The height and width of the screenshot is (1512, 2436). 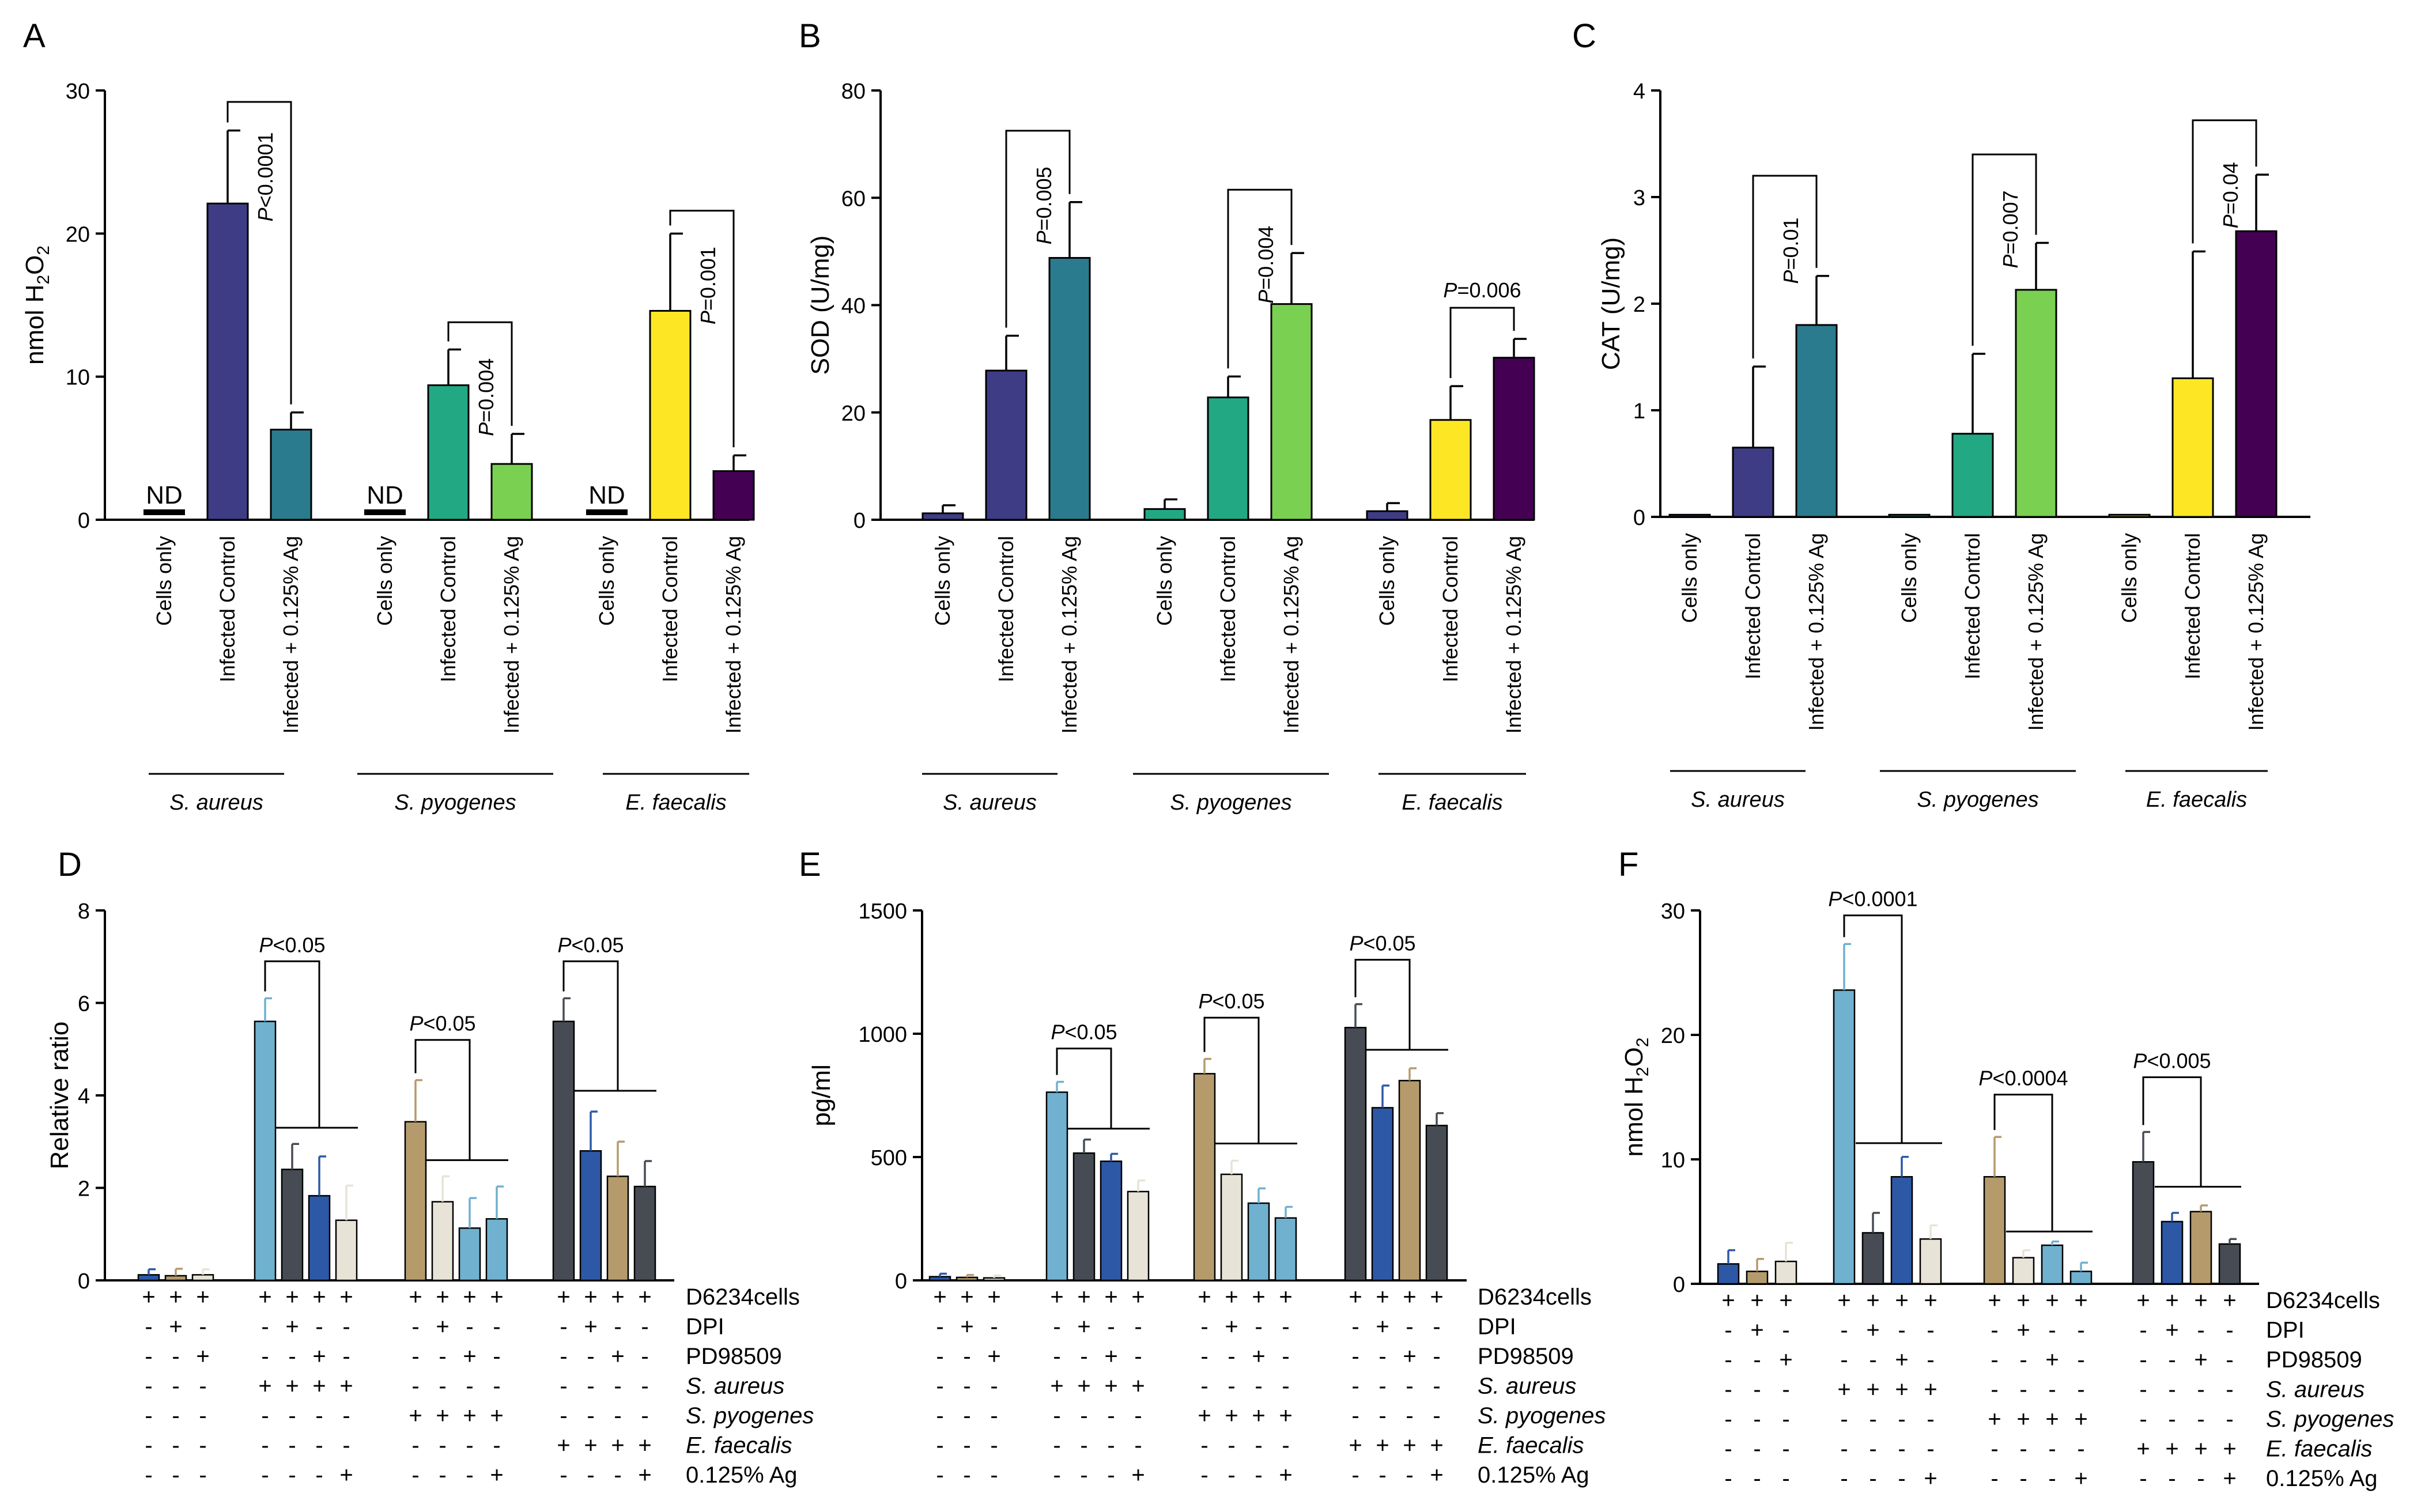 What do you see at coordinates (1634, 1116) in the screenshot?
I see `y-axis-label-part: nmol H` at bounding box center [1634, 1116].